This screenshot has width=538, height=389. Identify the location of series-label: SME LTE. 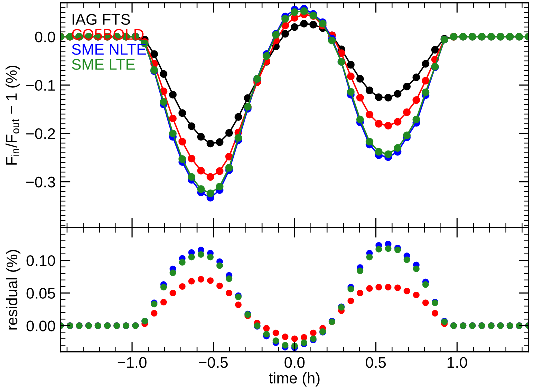
(104, 64).